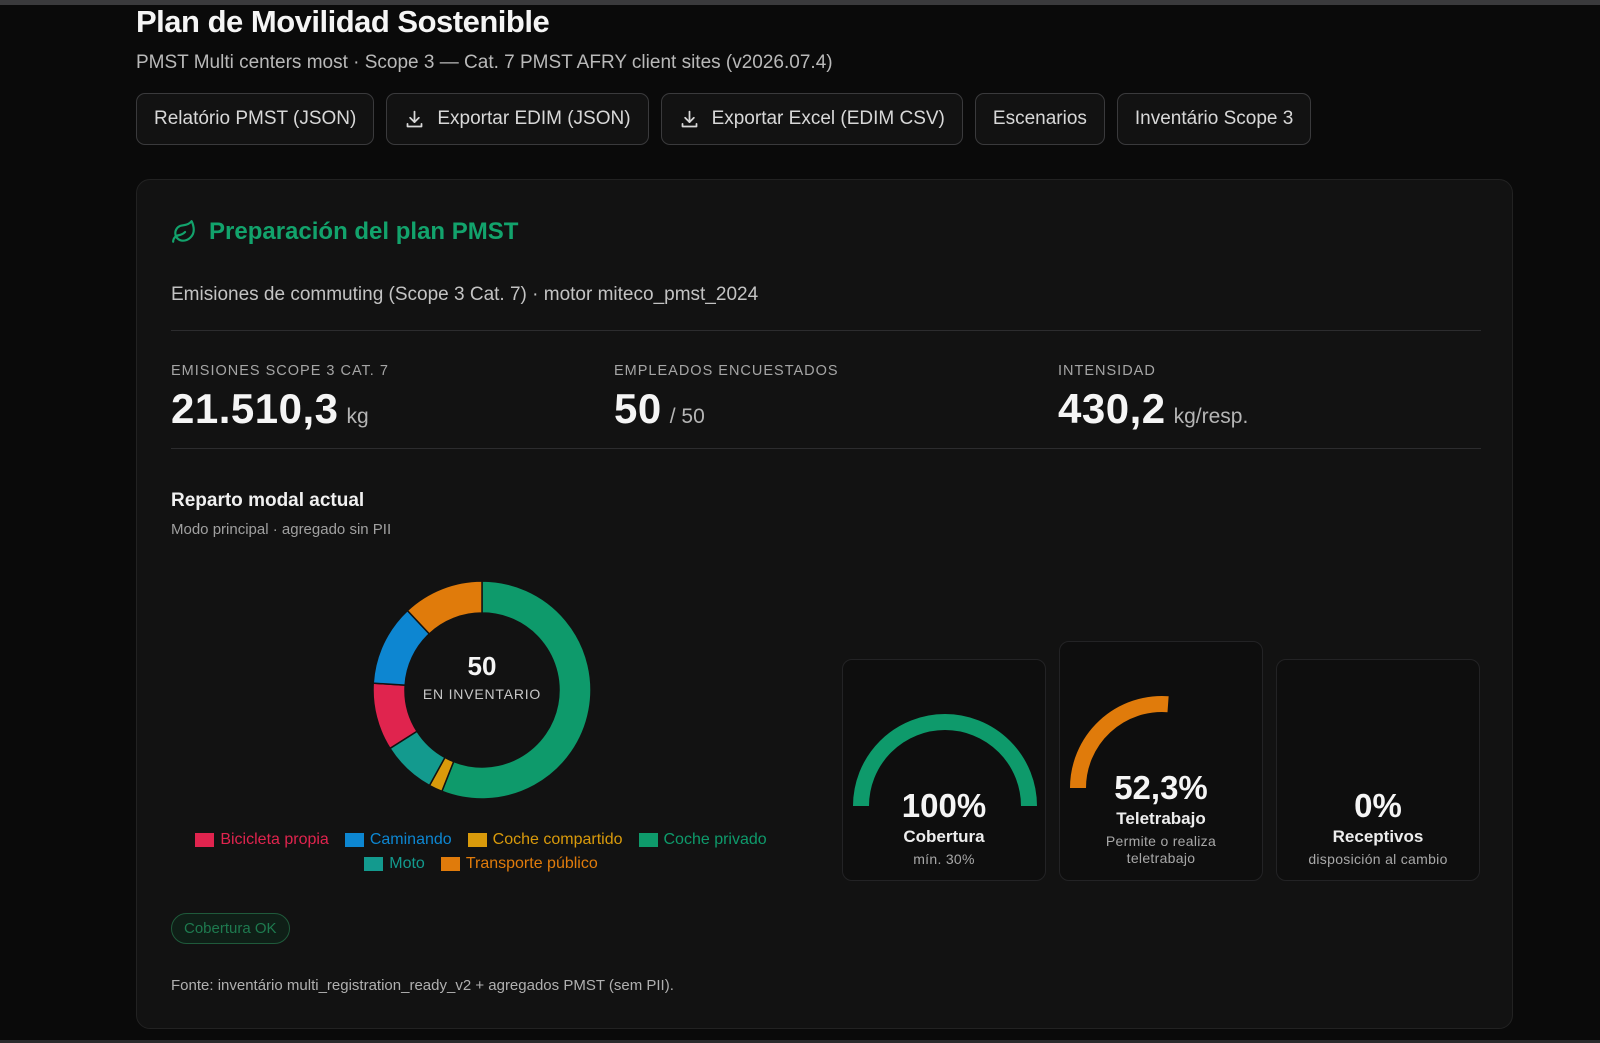 Image resolution: width=1600 pixels, height=1043 pixels. Describe the element at coordinates (726, 371) in the screenshot. I see `kpi-employees-label: EMPLEADOS ENCUESTADOS` at that location.